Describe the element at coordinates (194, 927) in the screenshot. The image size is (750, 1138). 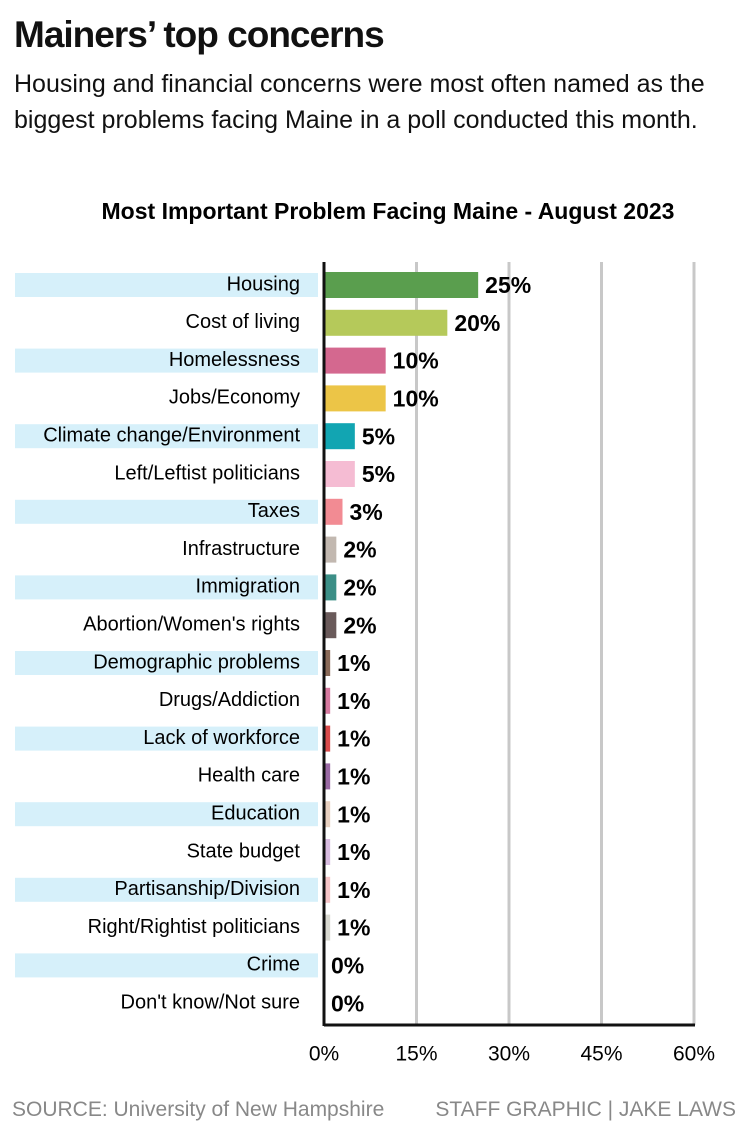
I see `category-label: Right/Rightist politicians` at that location.